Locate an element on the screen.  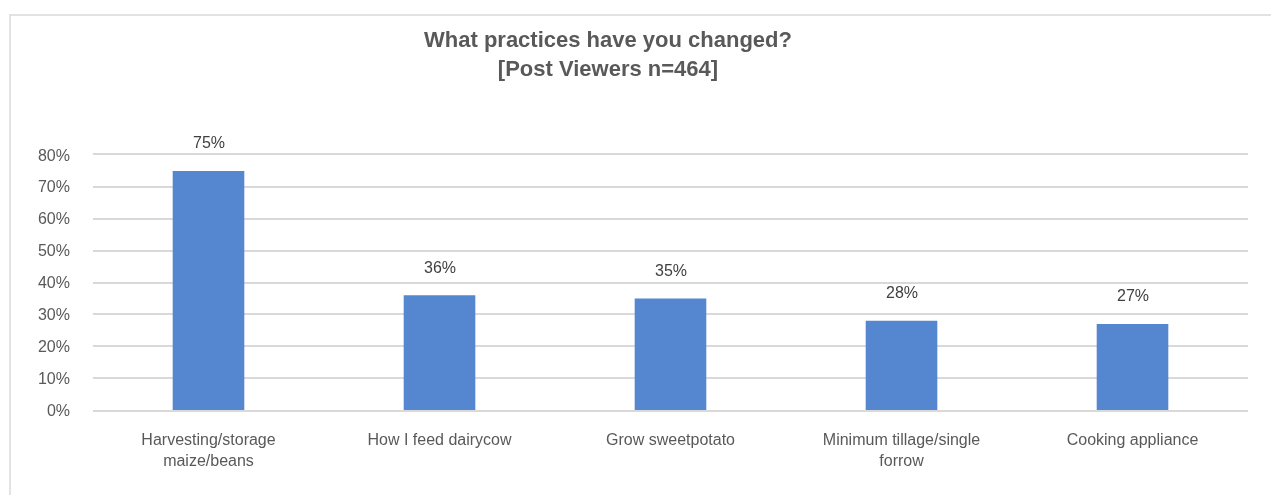
data-label: 28% is located at coordinates (902, 292).